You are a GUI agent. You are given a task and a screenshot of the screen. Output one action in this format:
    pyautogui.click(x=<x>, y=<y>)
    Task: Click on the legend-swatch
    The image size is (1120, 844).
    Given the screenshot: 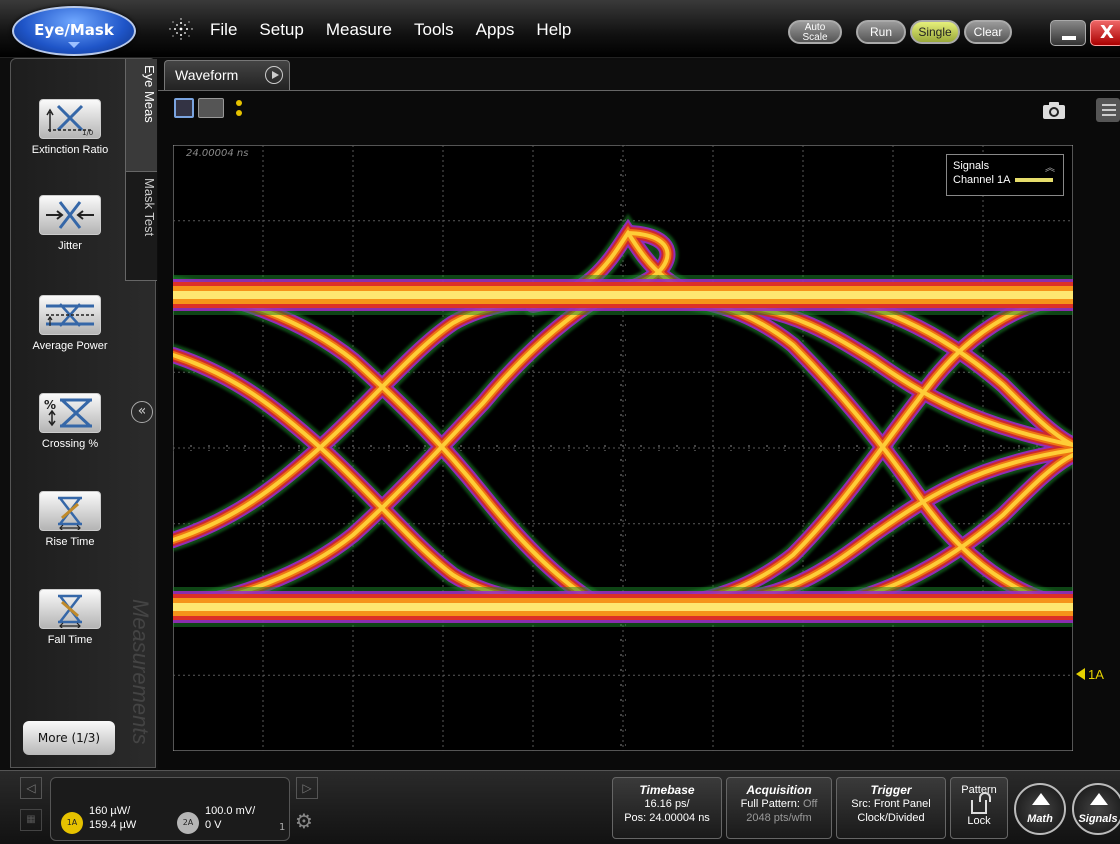 What is the action you would take?
    pyautogui.click(x=1033, y=180)
    